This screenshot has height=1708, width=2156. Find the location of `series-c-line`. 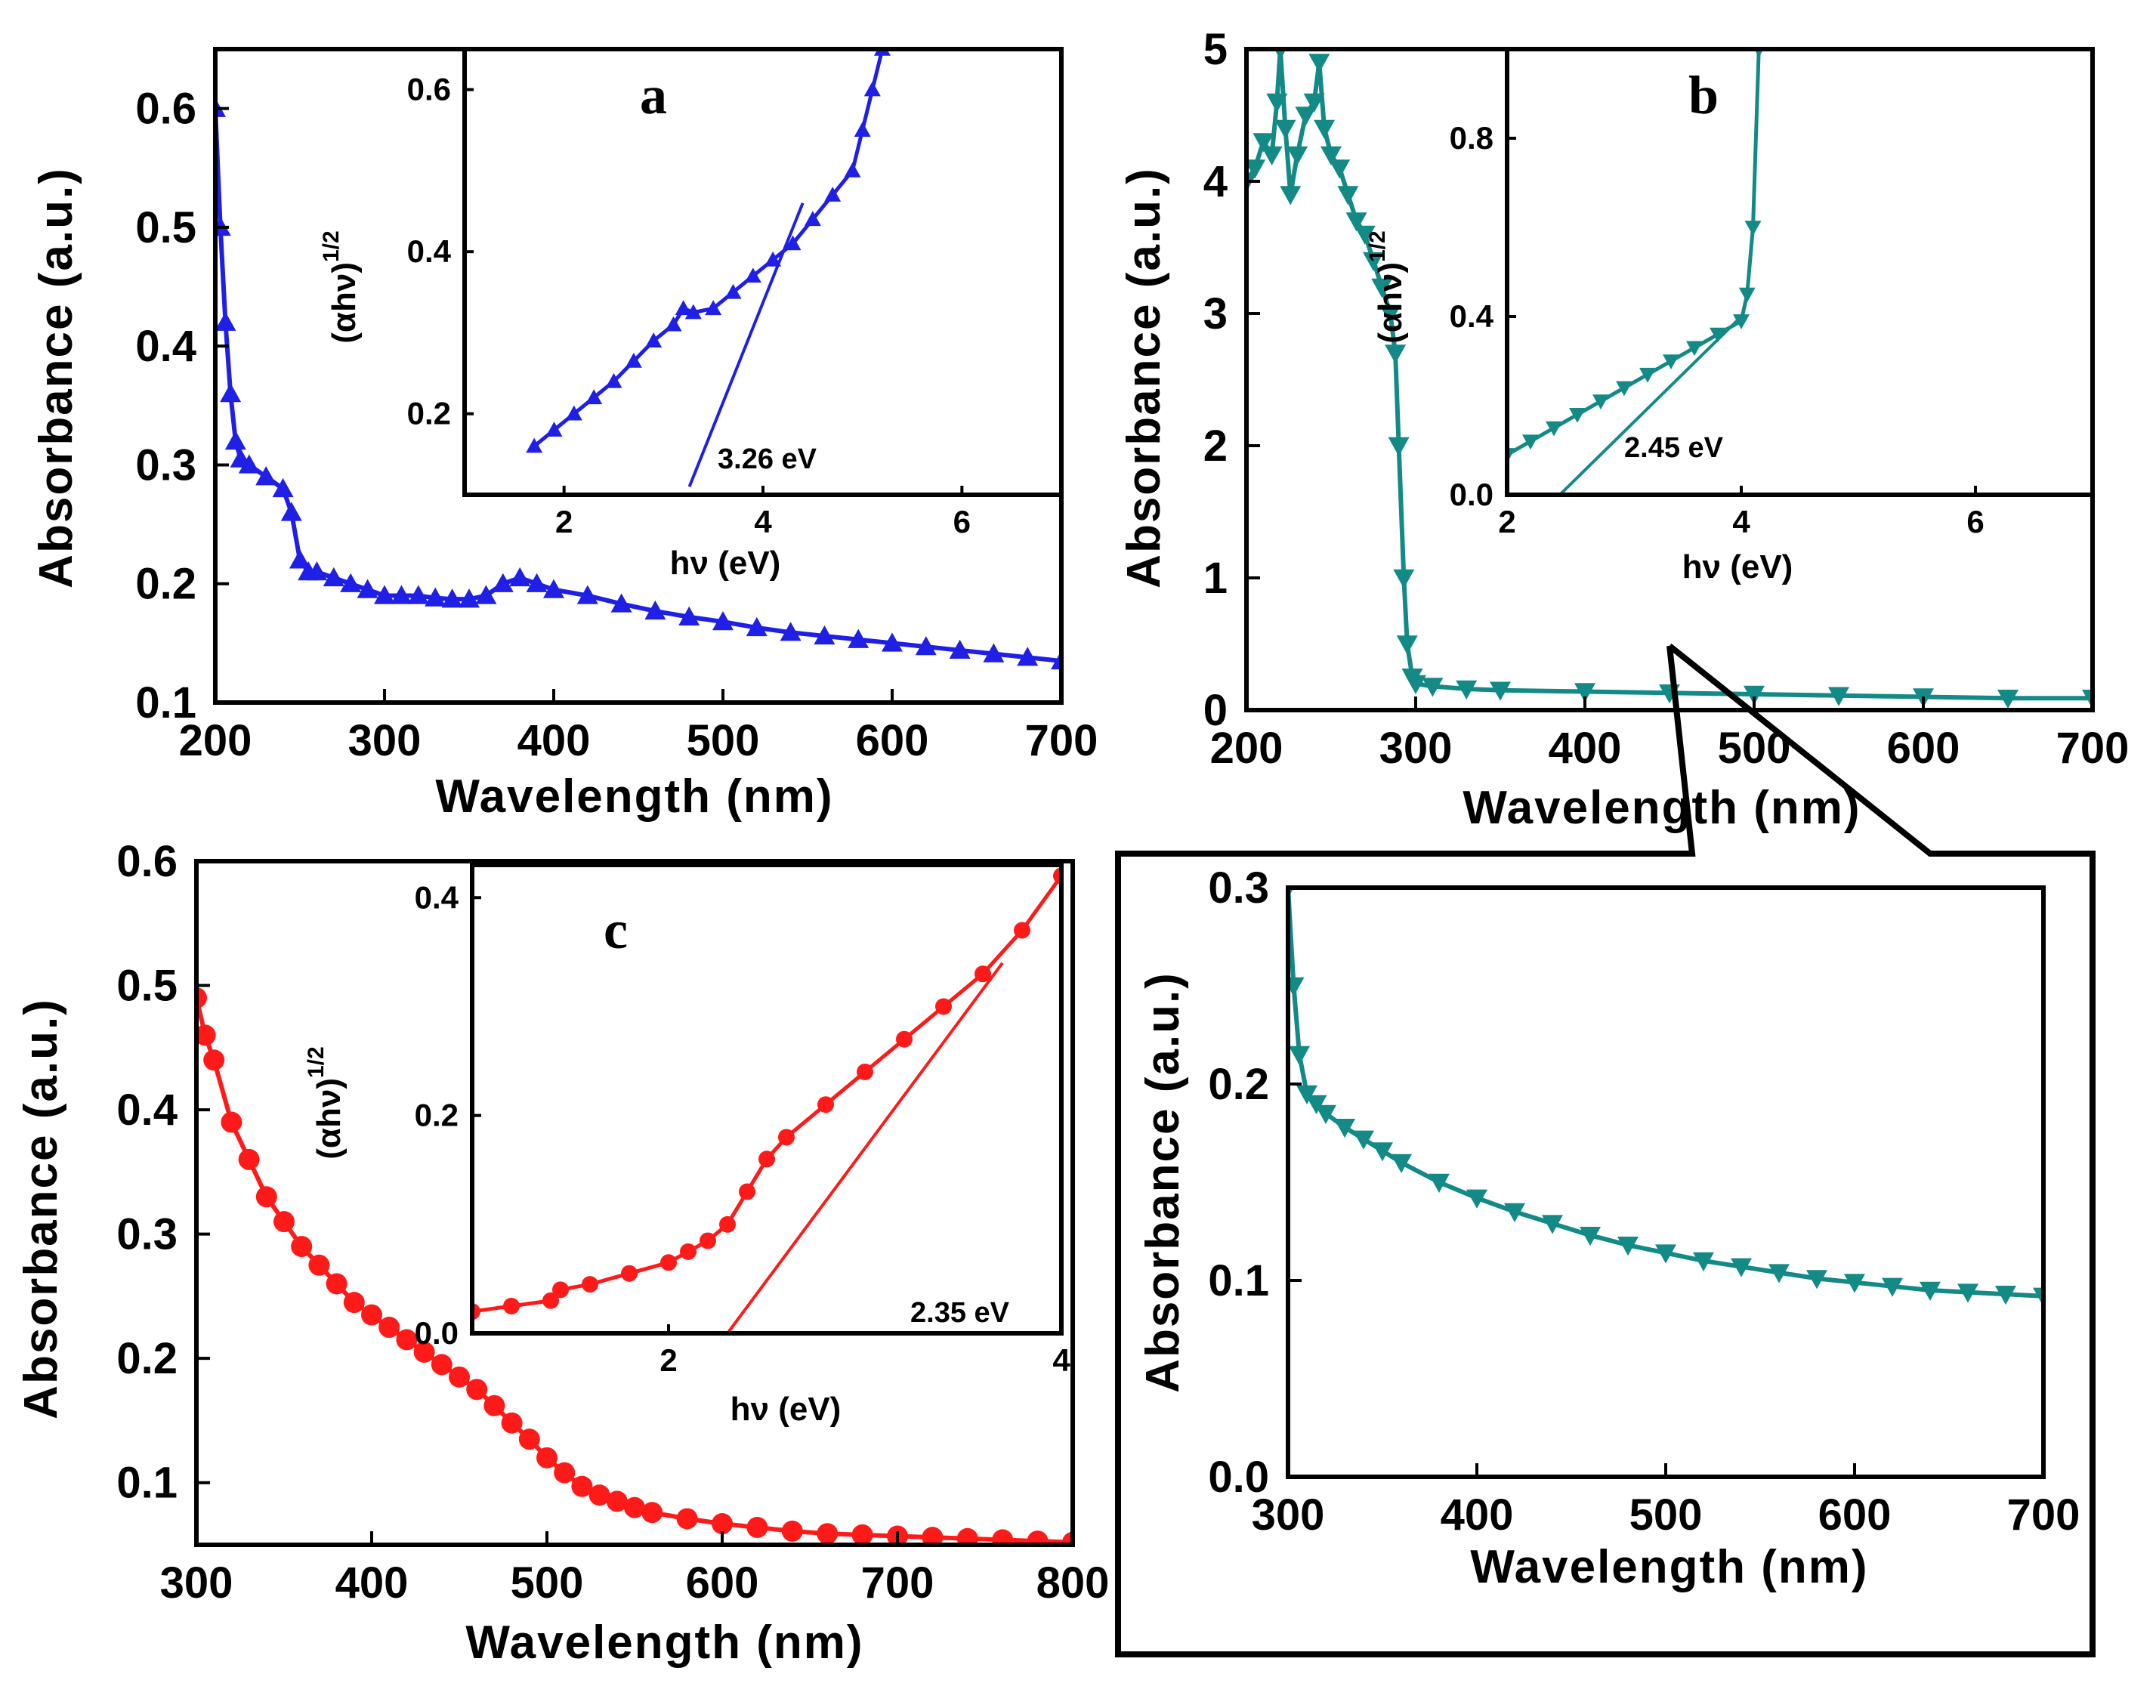

series-c-line is located at coordinates (634, 1271).